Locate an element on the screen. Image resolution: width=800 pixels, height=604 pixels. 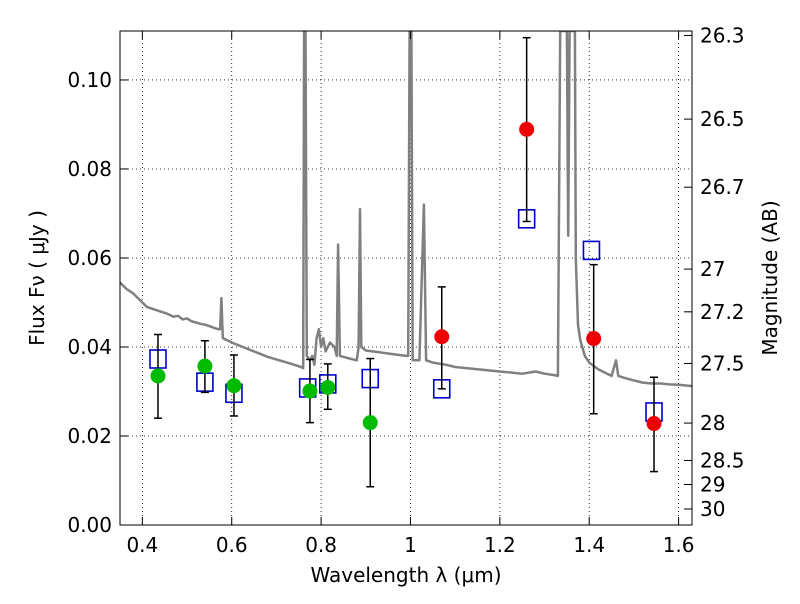
x-tick-label: 0.4 is located at coordinates (142, 545).